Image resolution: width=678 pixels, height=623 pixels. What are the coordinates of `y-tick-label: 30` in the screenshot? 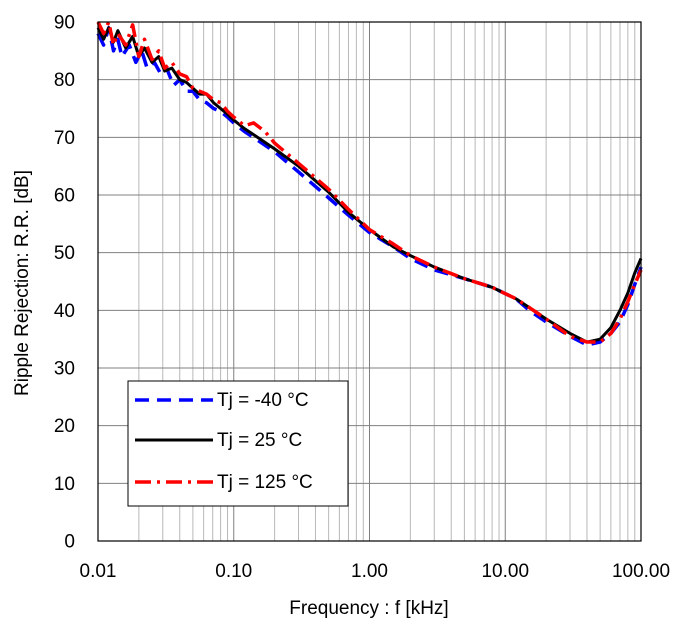 It's located at (64, 369).